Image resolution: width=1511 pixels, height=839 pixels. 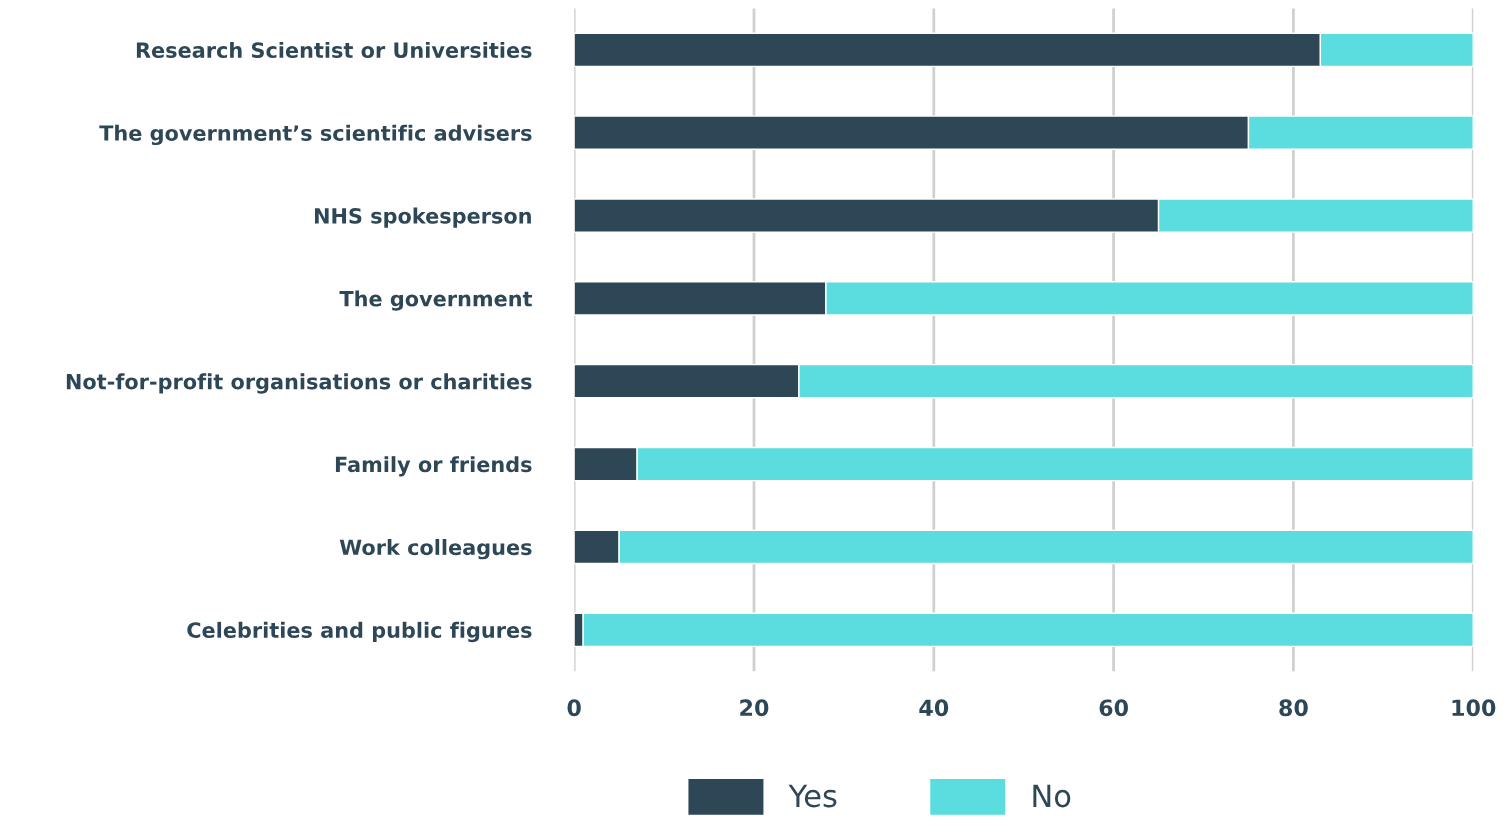 What do you see at coordinates (435, 549) in the screenshot?
I see `y-tick-label: Work colleagues` at bounding box center [435, 549].